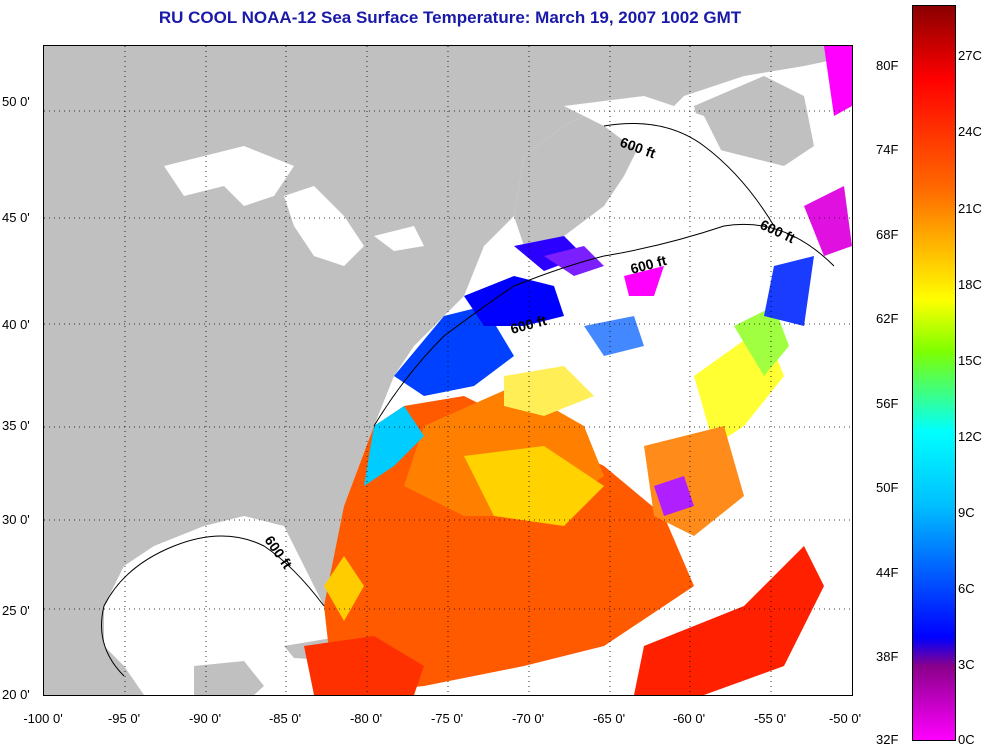 Image resolution: width=984 pixels, height=754 pixels. What do you see at coordinates (754, 121) in the screenshot?
I see `newfoundland-land` at bounding box center [754, 121].